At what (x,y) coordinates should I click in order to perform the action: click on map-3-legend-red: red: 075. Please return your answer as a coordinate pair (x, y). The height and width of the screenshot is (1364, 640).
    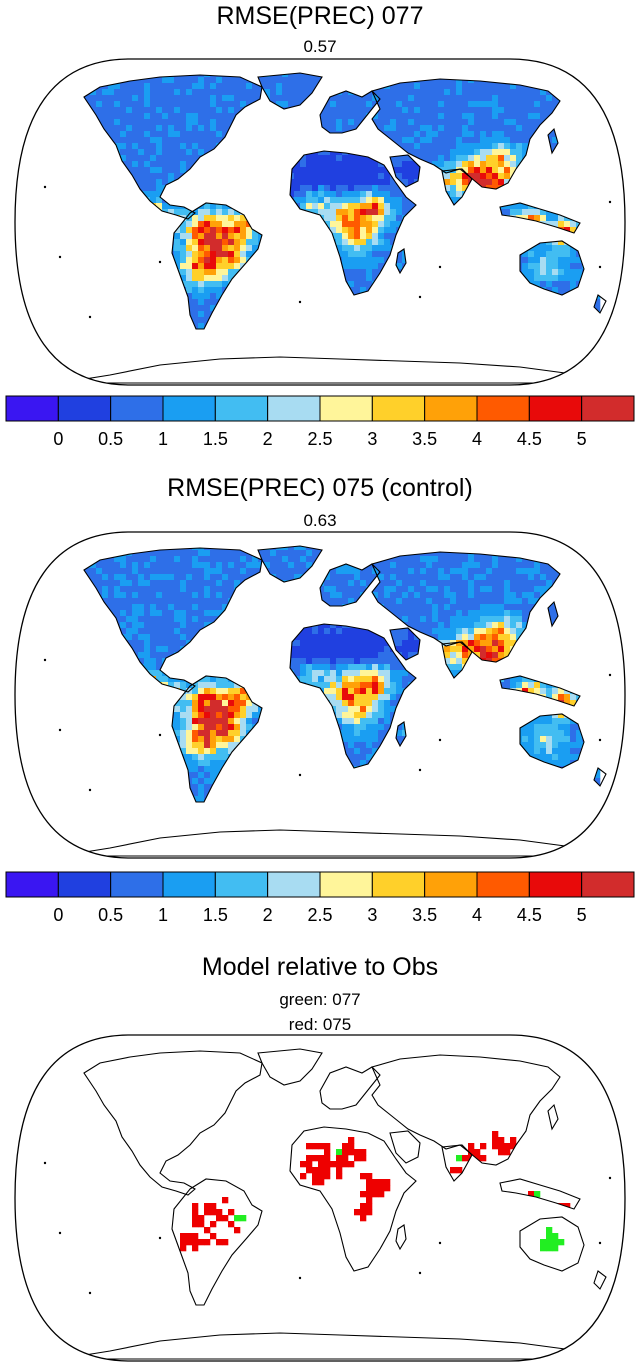
    Looking at the image, I should click on (320, 1024).